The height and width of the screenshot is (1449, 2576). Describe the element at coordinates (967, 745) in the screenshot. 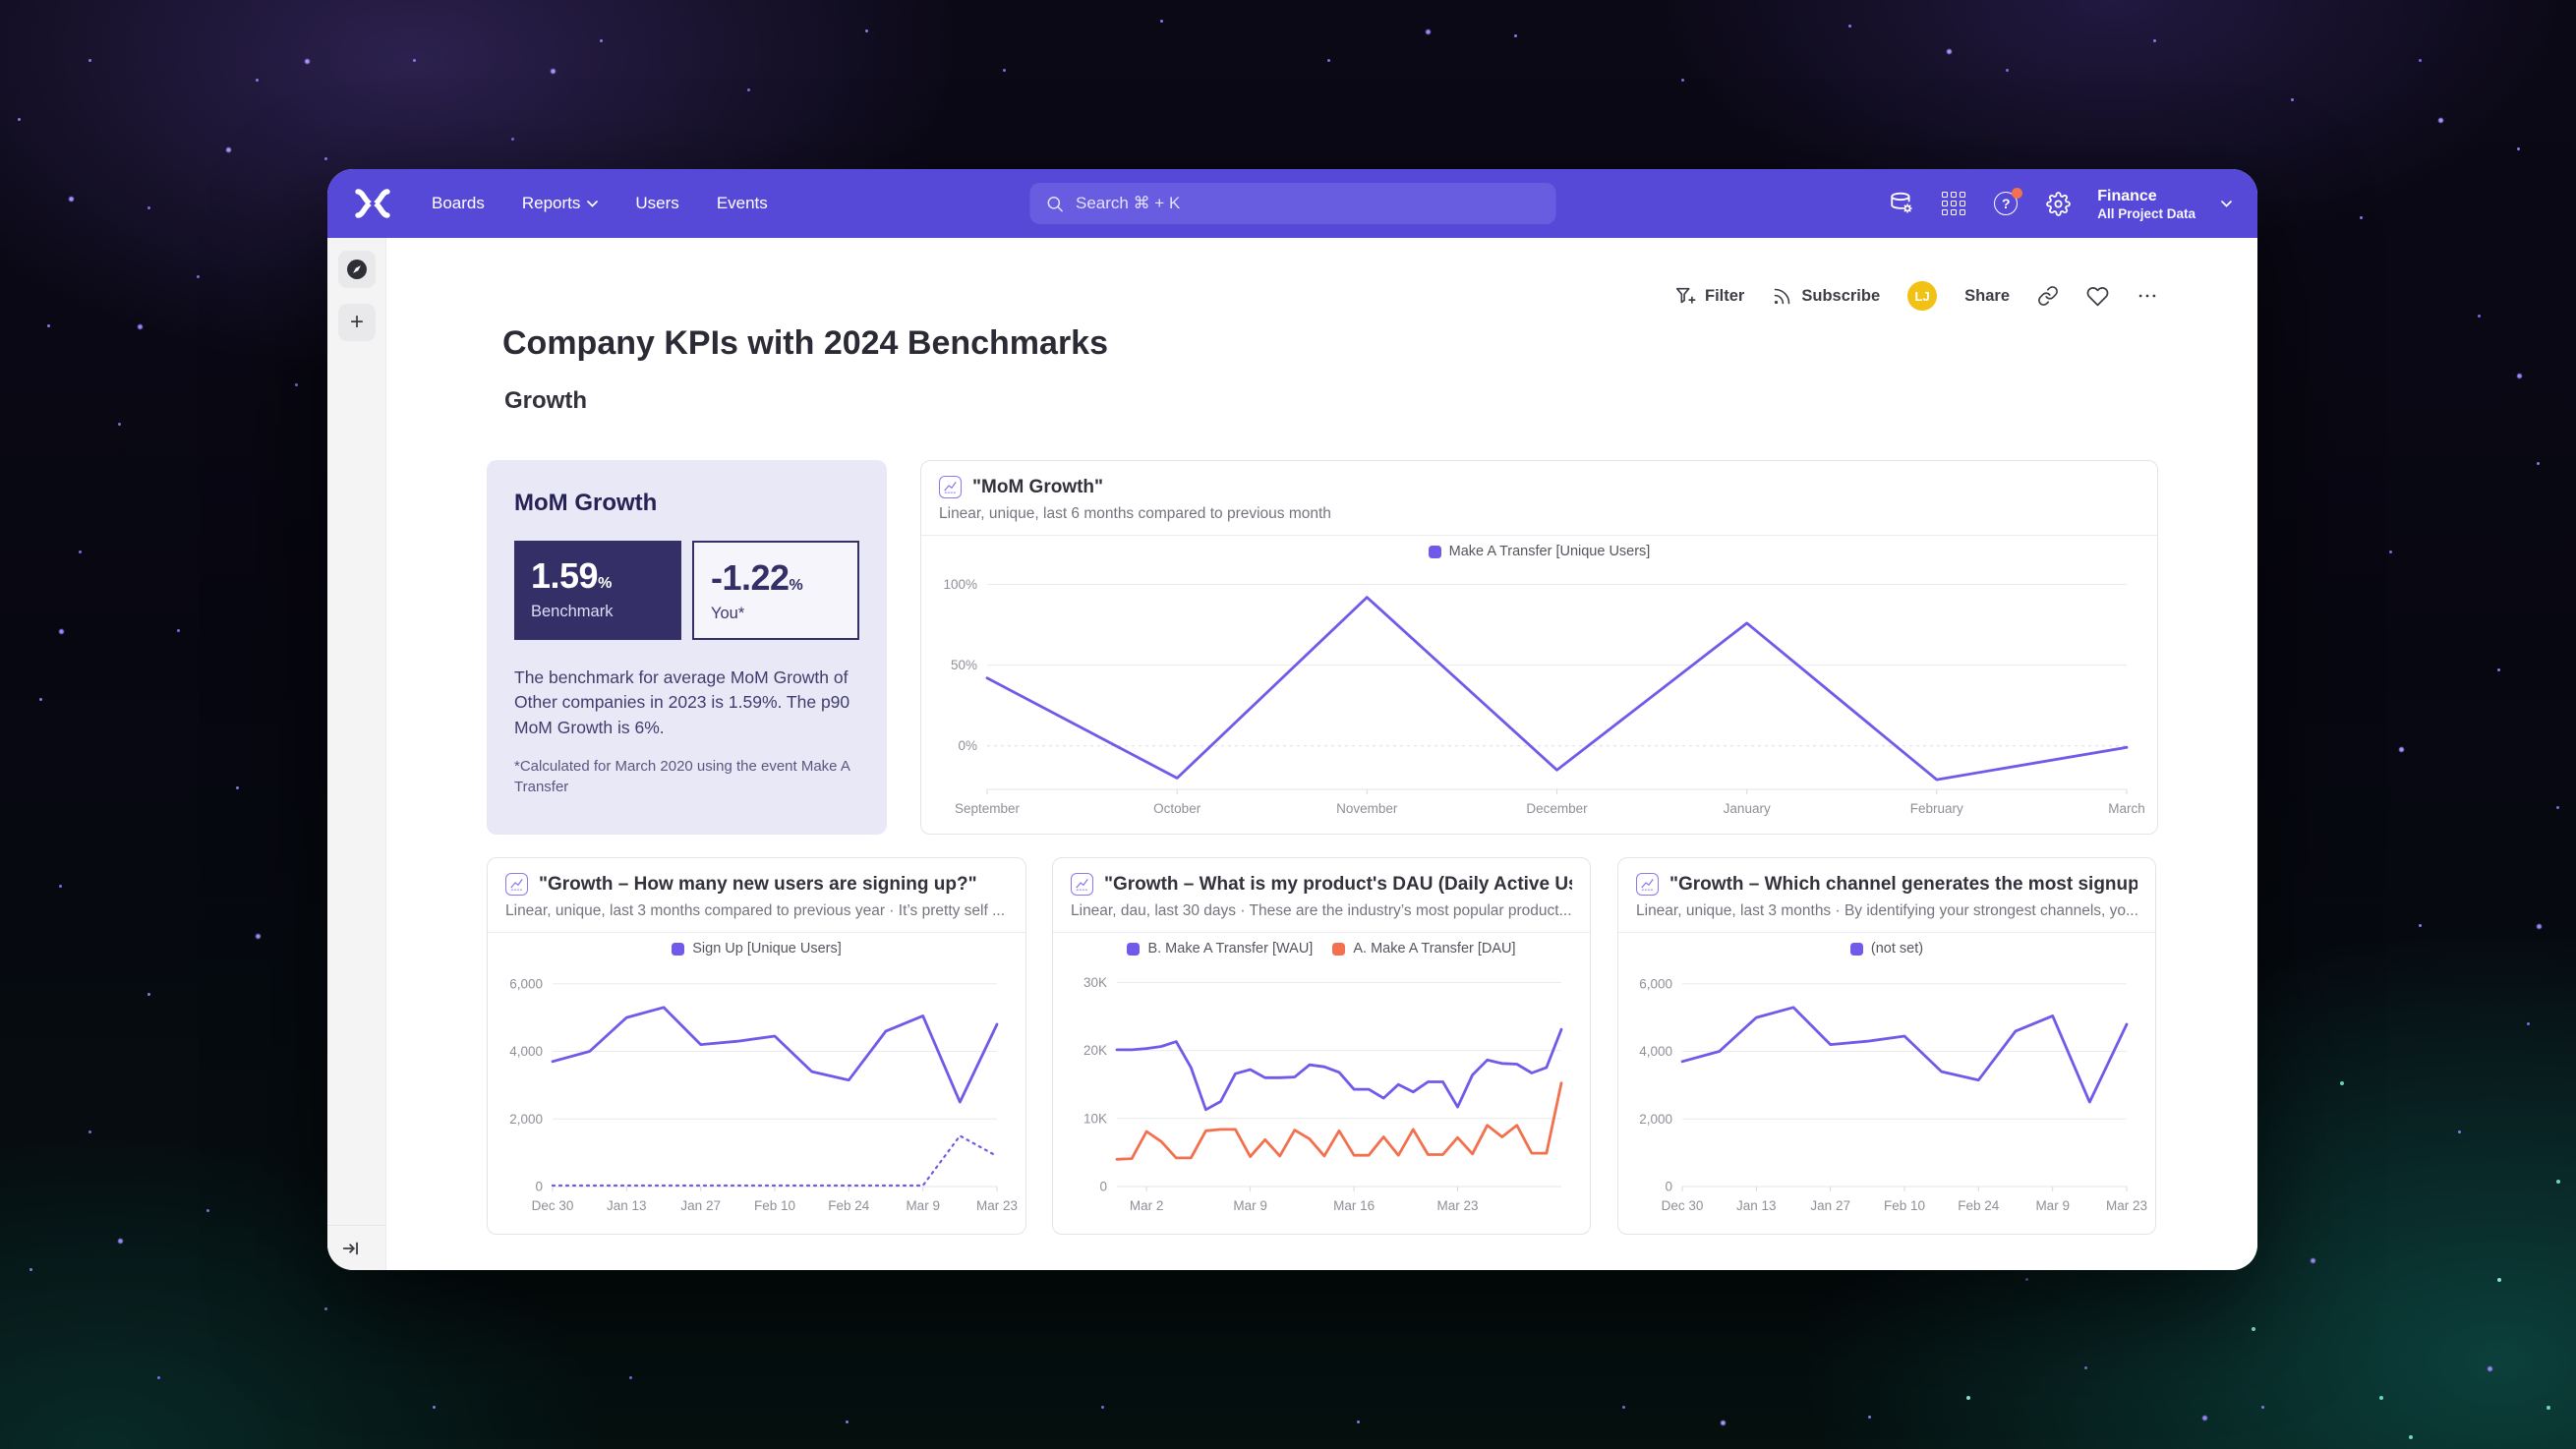

I see `svg-text: 0%` at that location.